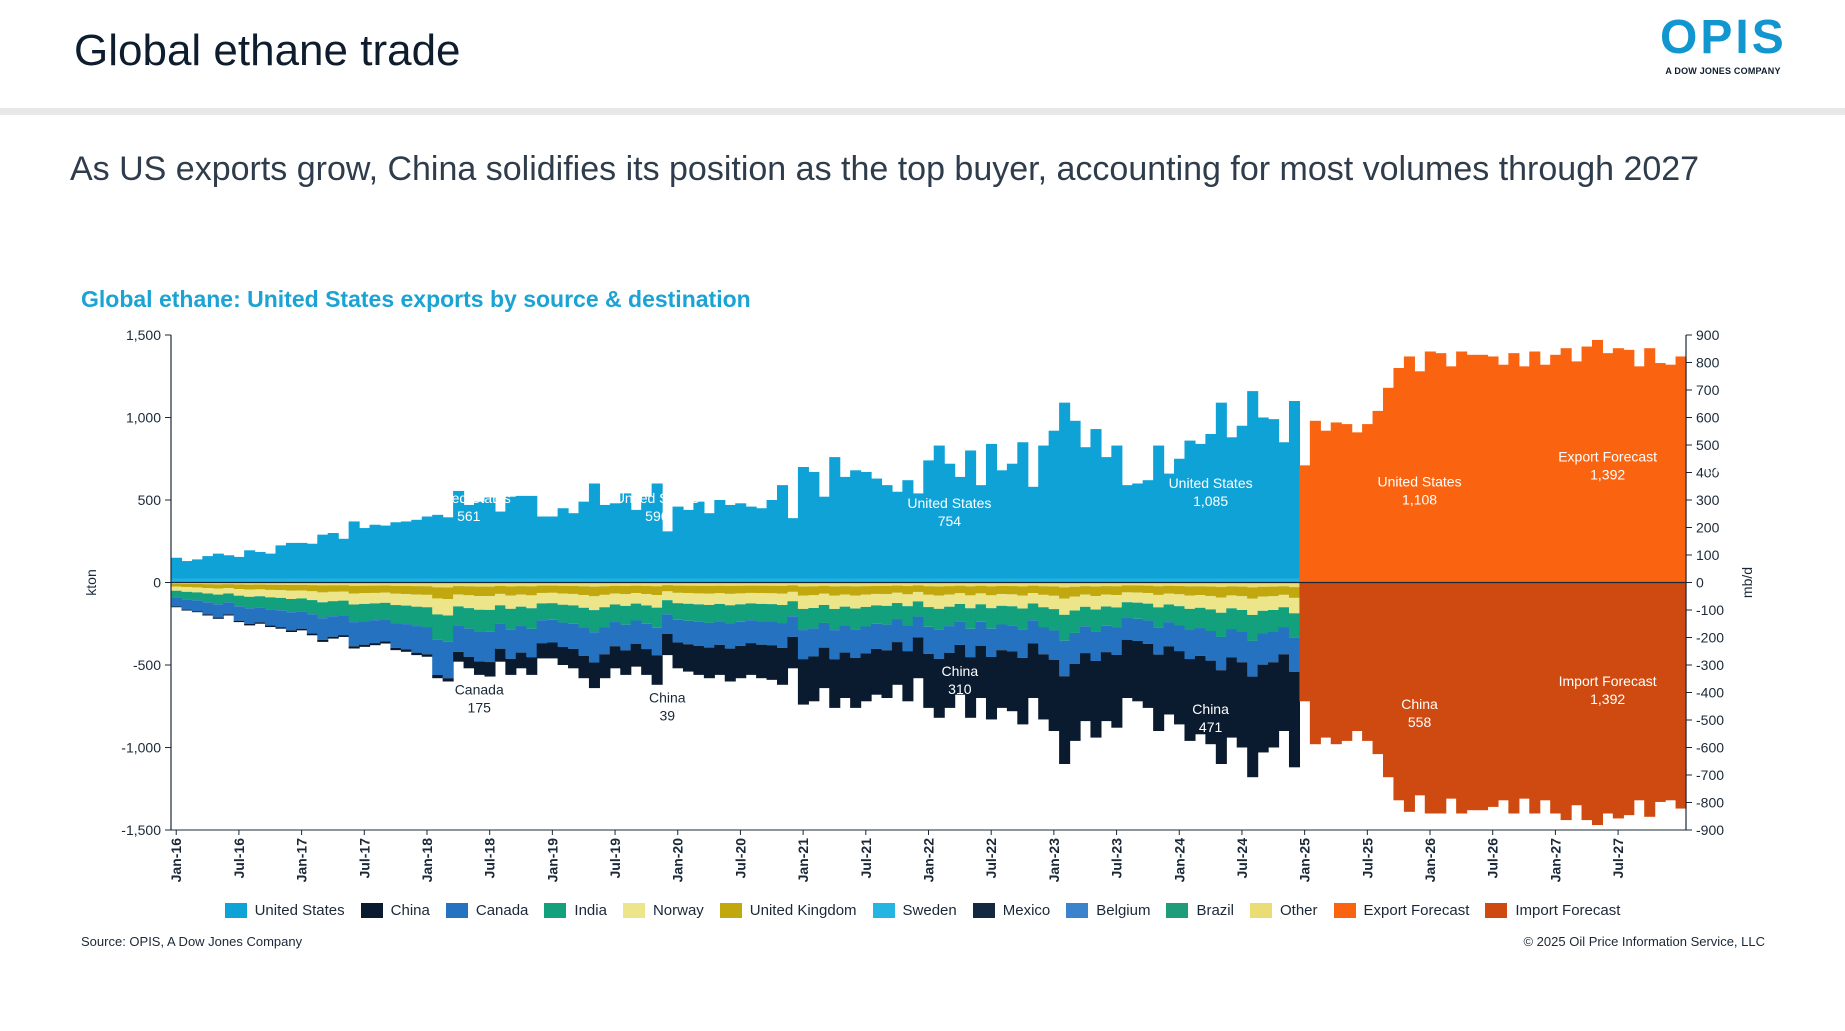 The height and width of the screenshot is (1031, 1845). Describe the element at coordinates (1420, 481) in the screenshot. I see `annotation-label: United States` at that location.